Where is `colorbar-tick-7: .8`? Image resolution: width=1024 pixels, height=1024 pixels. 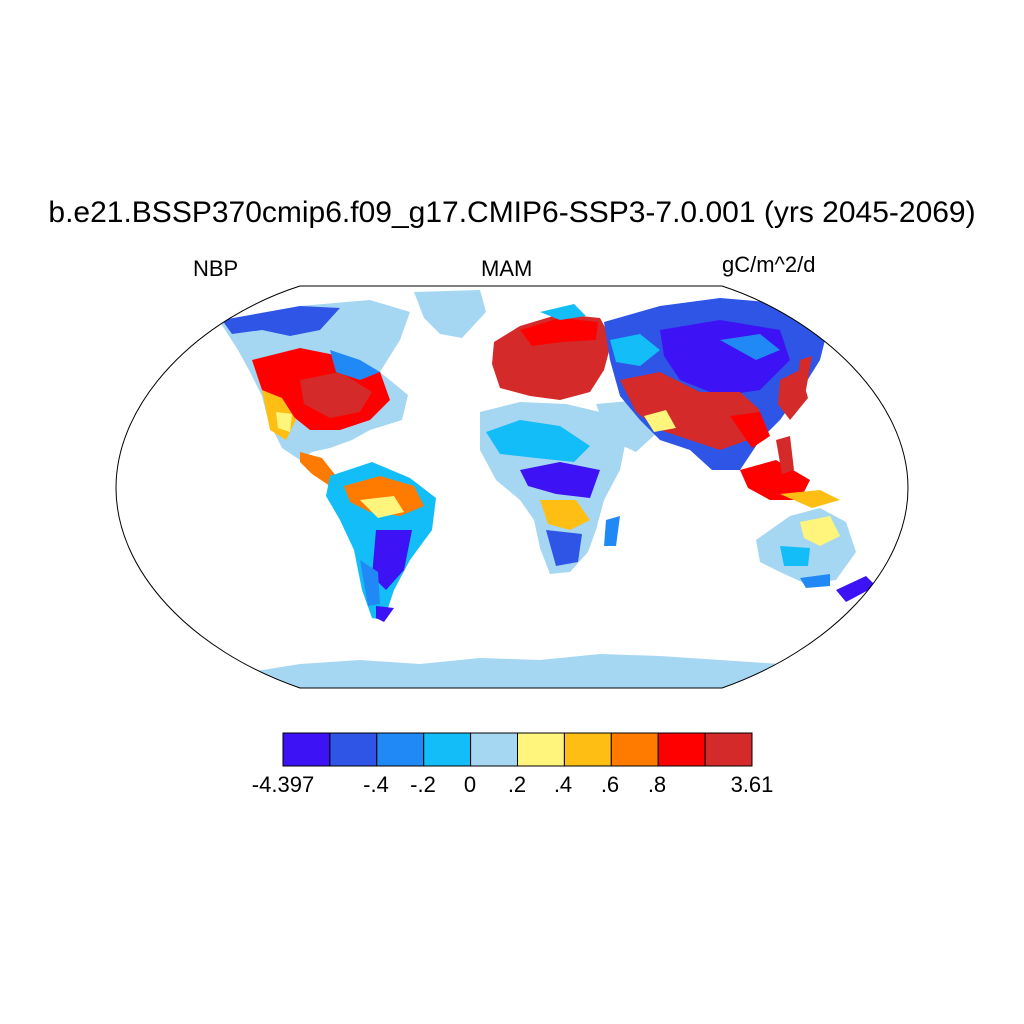
colorbar-tick-7: .8 is located at coordinates (657, 784).